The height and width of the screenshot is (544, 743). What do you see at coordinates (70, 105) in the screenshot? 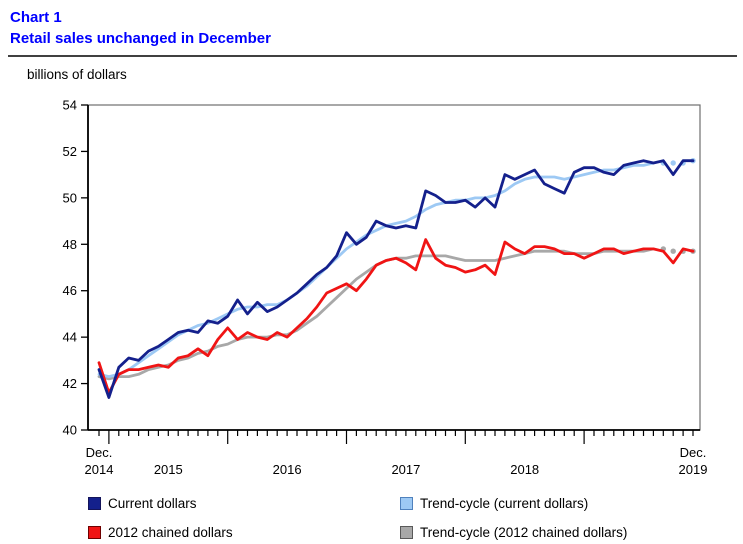
I see `y-tick-label: 54` at bounding box center [70, 105].